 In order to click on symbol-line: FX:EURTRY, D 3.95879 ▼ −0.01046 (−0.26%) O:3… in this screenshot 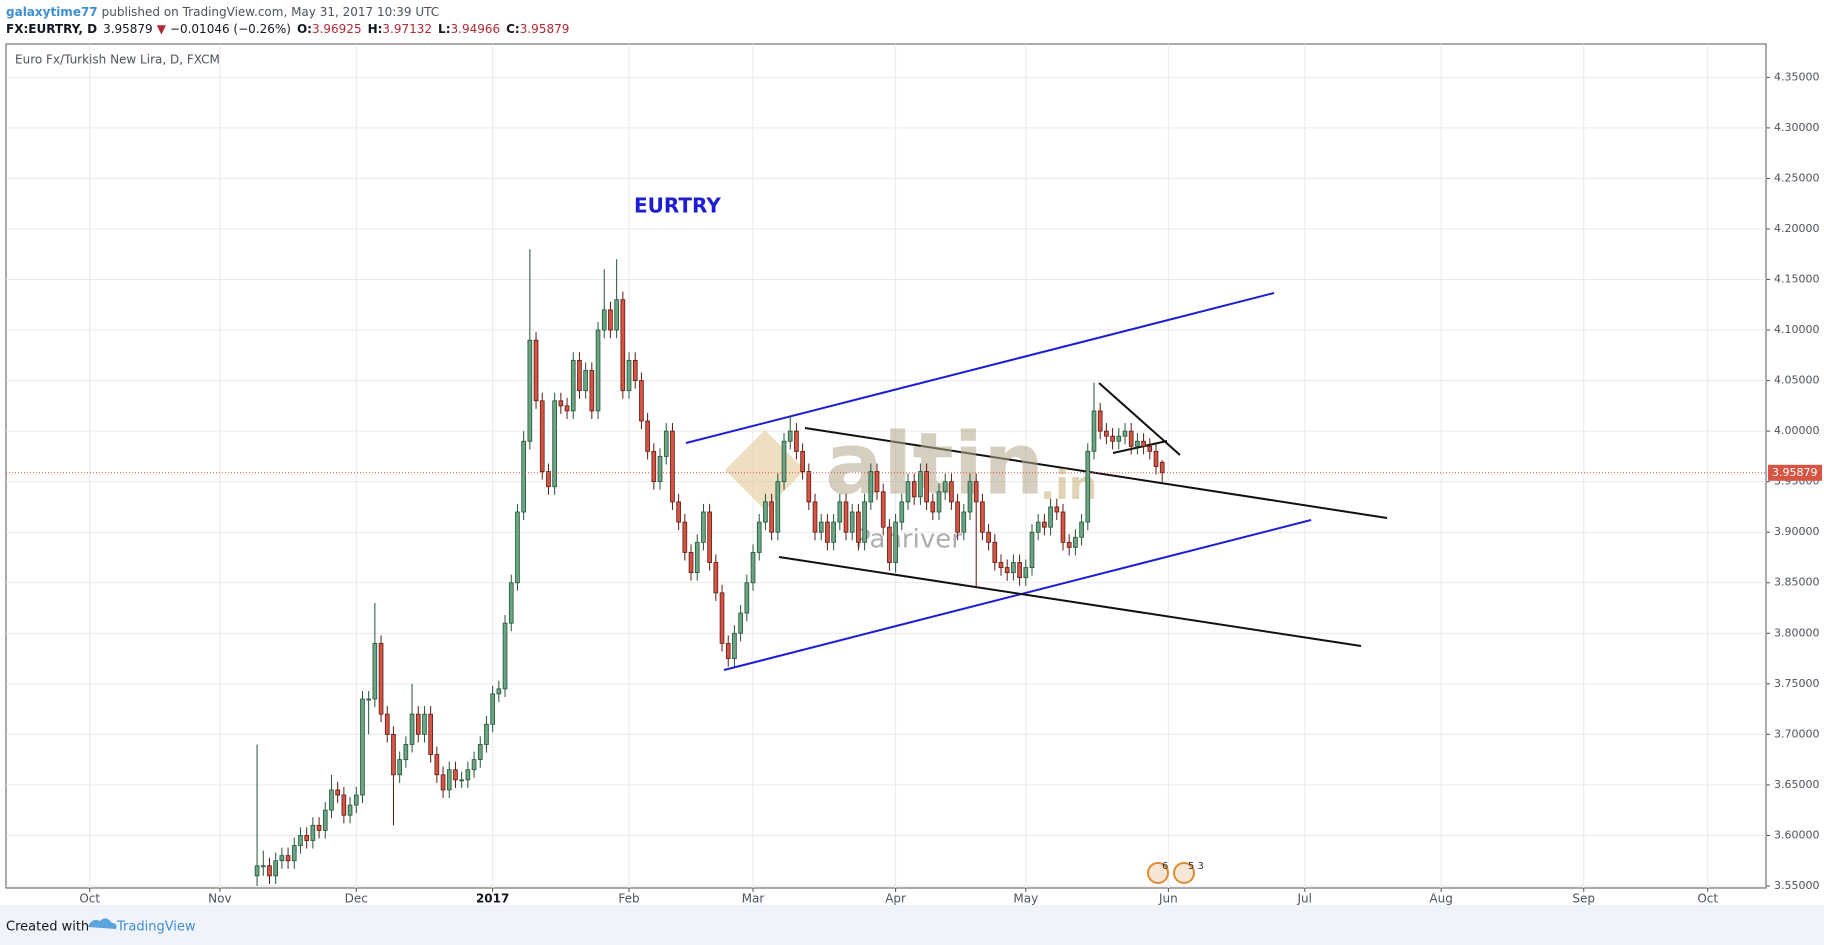, I will do `click(287, 29)`.